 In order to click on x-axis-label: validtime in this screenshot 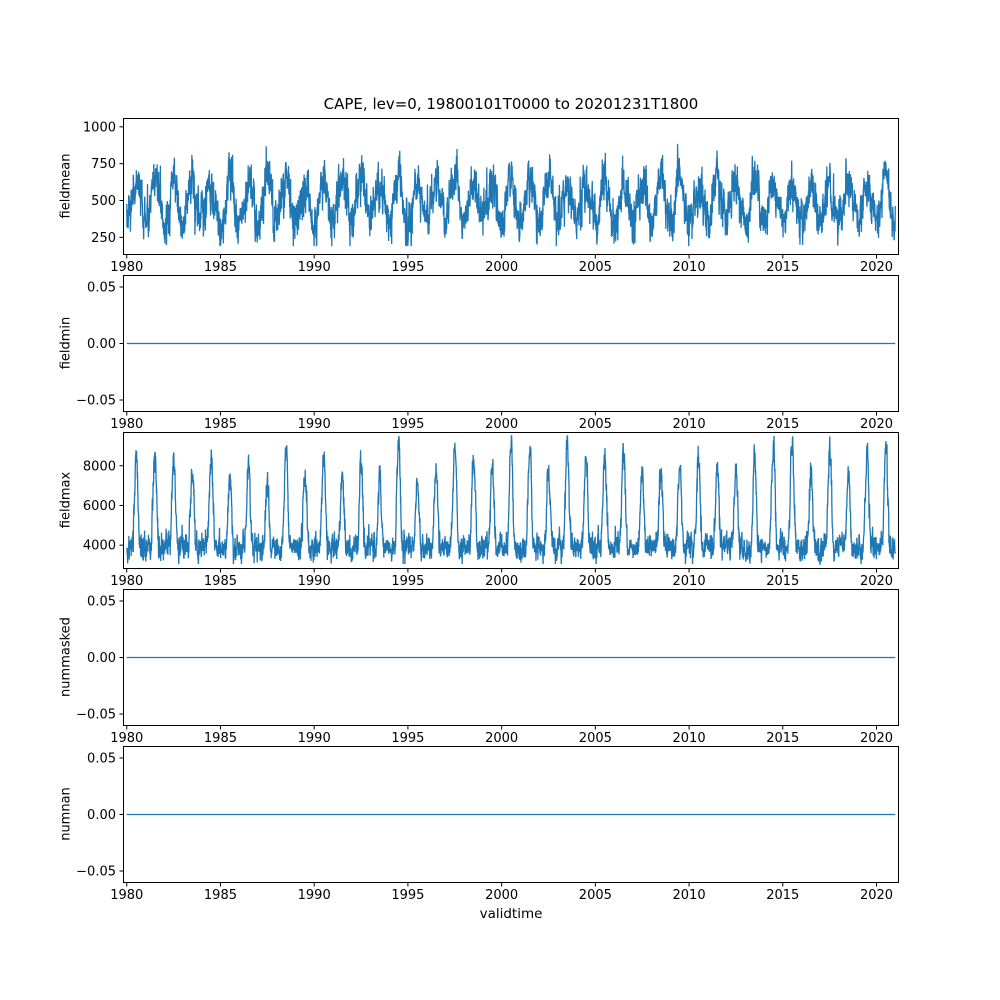, I will do `click(511, 914)`.